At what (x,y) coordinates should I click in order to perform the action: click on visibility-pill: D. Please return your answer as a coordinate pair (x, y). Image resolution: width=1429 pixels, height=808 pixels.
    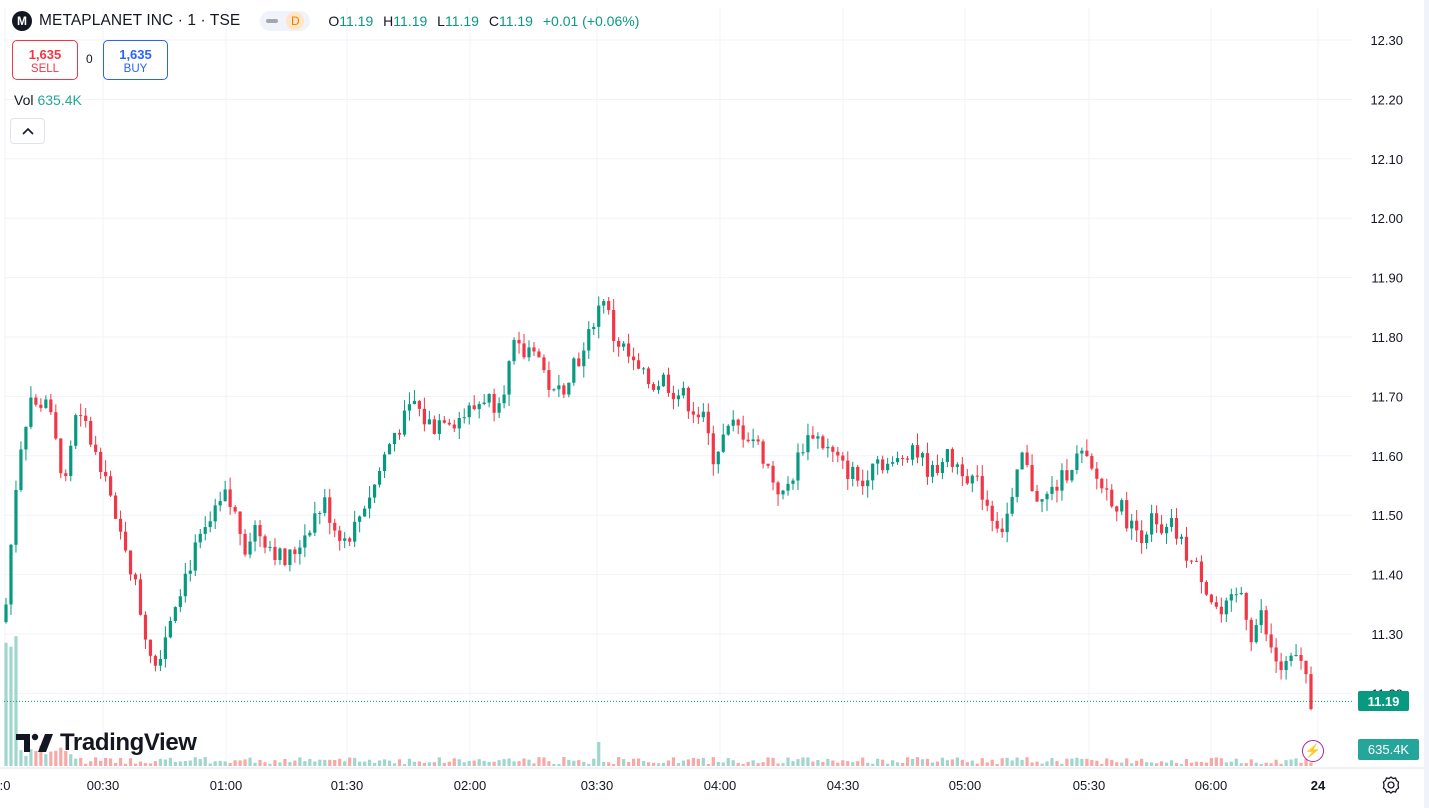
    Looking at the image, I should click on (285, 21).